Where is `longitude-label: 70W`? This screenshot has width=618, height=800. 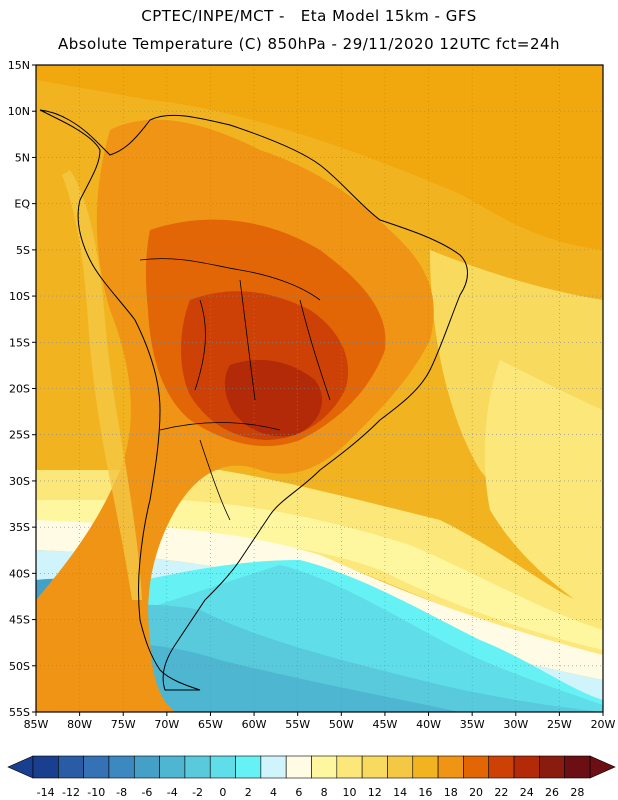
longitude-label: 70W is located at coordinates (166, 724).